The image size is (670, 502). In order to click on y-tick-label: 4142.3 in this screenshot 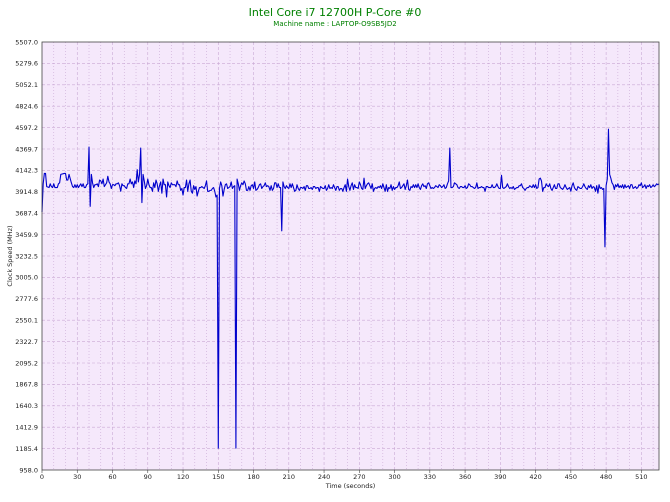, I will do `click(26, 171)`.